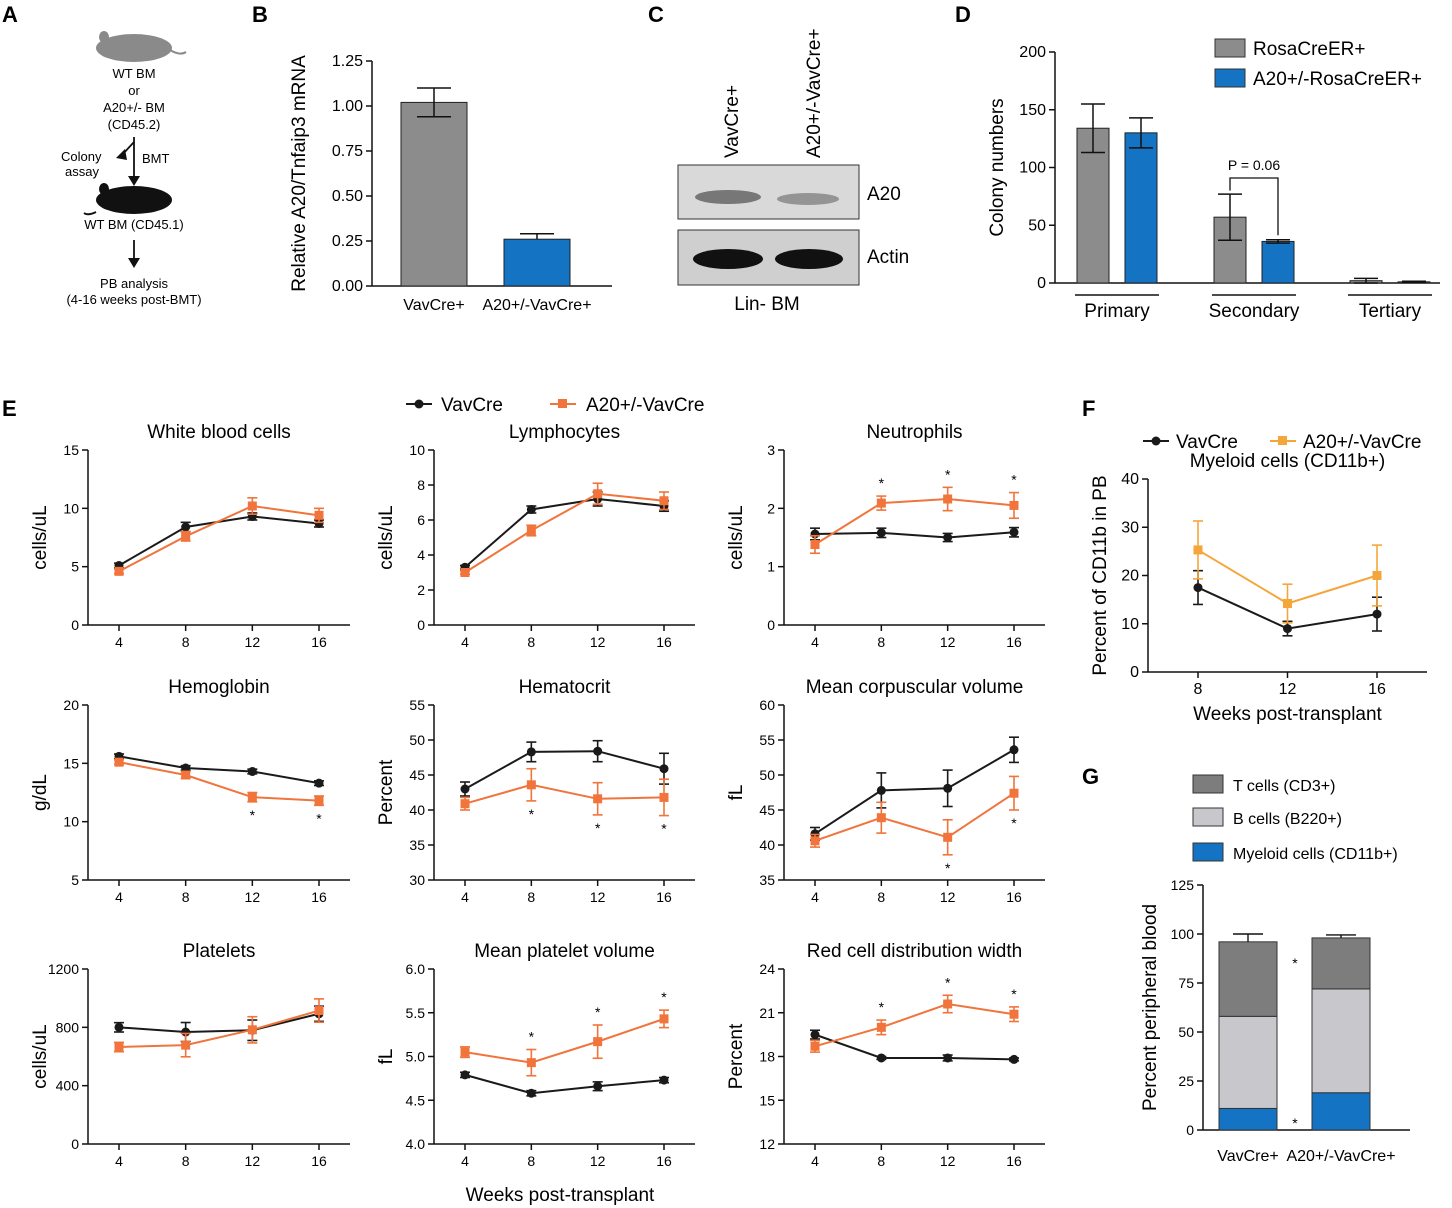  Describe the element at coordinates (728, 197) in the screenshot. I see `a20-band-lane1` at that location.